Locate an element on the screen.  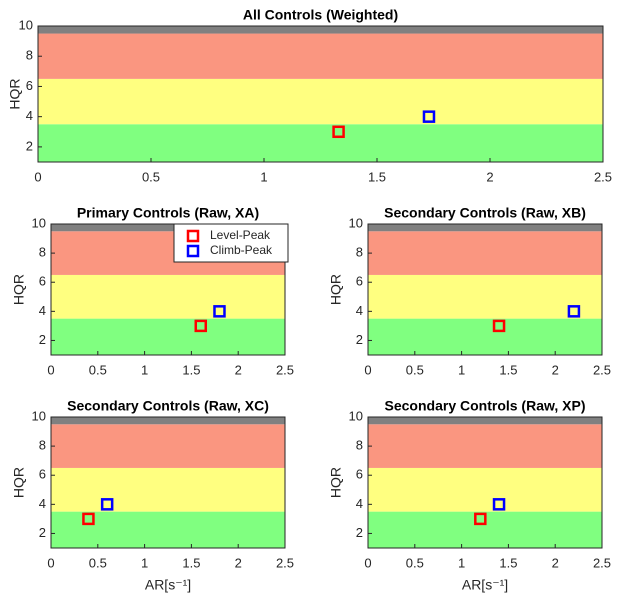
chart-title: Secondary Controls (Raw, XP) is located at coordinates (485, 406).